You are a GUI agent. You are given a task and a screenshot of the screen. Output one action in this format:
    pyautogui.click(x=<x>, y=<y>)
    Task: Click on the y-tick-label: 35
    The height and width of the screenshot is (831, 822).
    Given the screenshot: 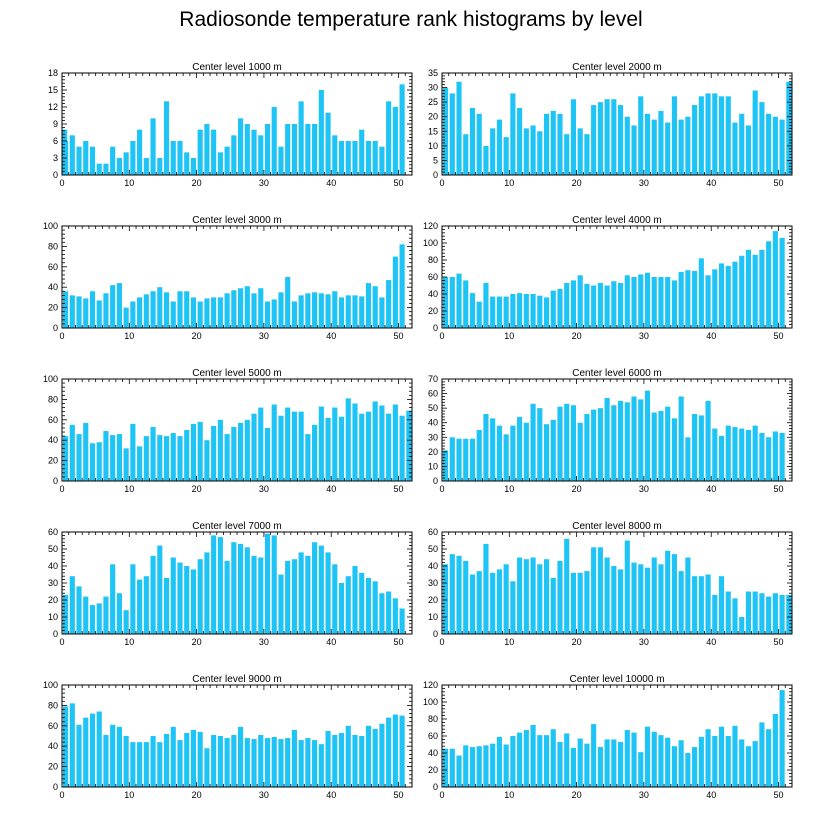 What is the action you would take?
    pyautogui.click(x=433, y=73)
    